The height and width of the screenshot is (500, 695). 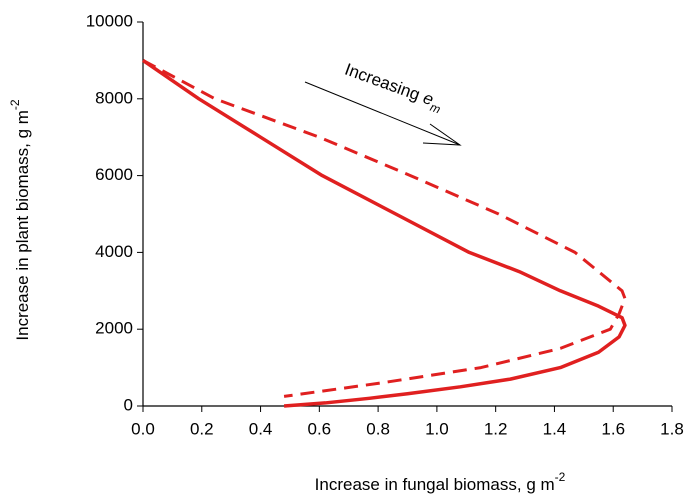 What do you see at coordinates (613, 428) in the screenshot?
I see `x-tick-label: 1.6` at bounding box center [613, 428].